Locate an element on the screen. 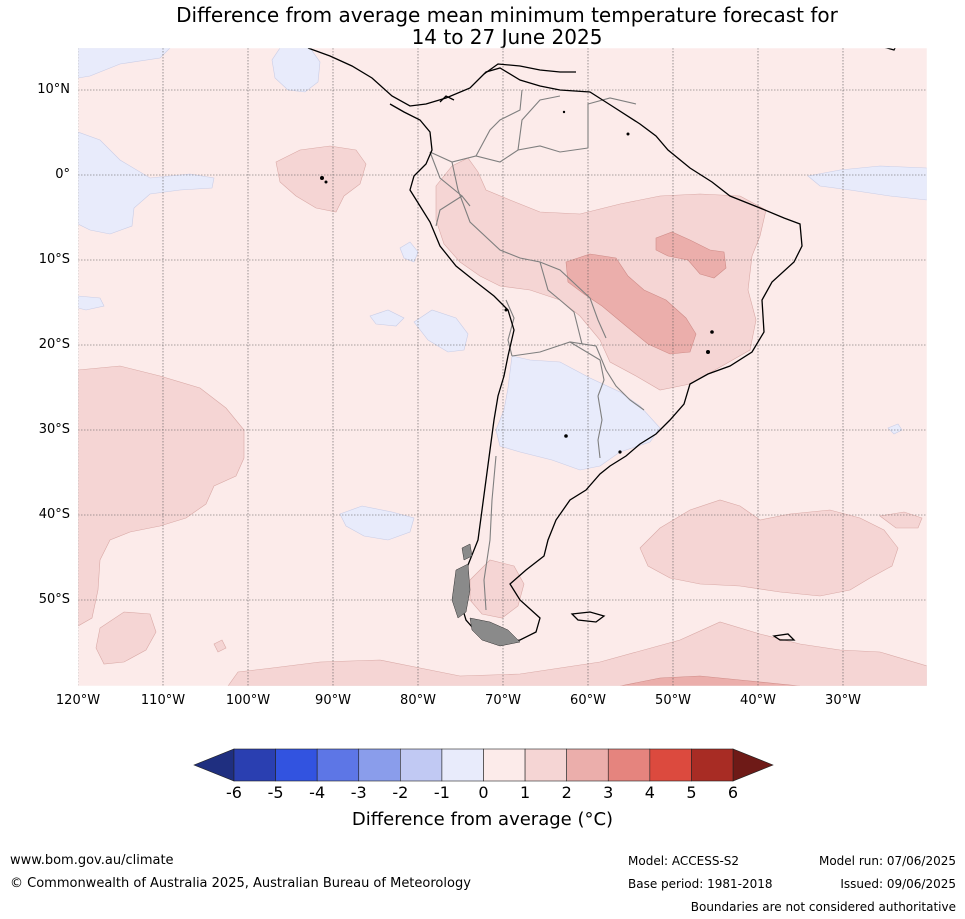 The image size is (965, 919). colorbar-under-triangle is located at coordinates (214, 765).